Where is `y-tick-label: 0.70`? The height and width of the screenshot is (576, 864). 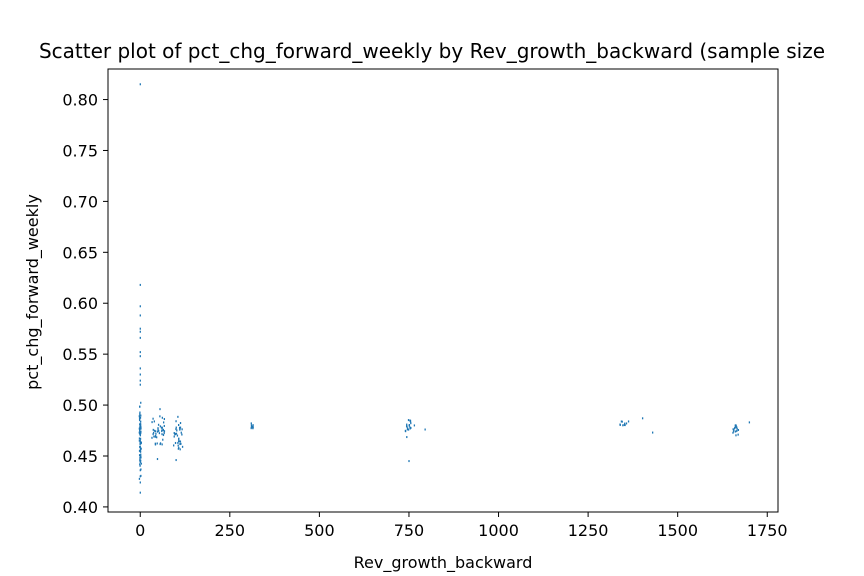 y-tick-label: 0.70 is located at coordinates (80, 201).